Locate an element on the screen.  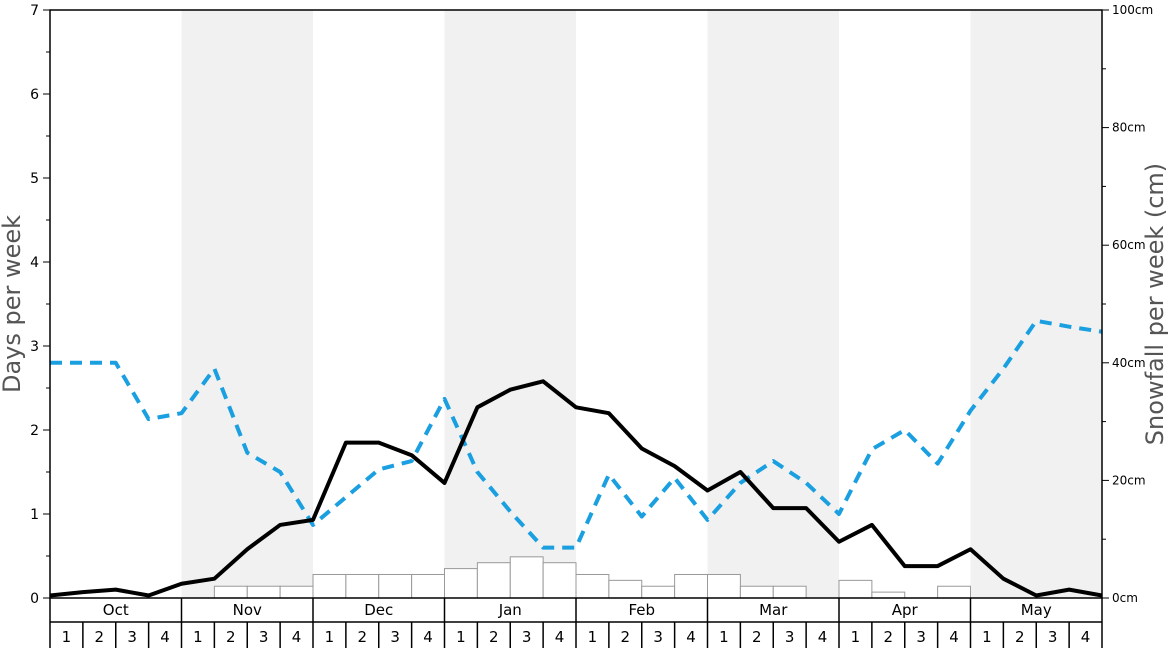
left-tick-label: 1 is located at coordinates (34, 515).